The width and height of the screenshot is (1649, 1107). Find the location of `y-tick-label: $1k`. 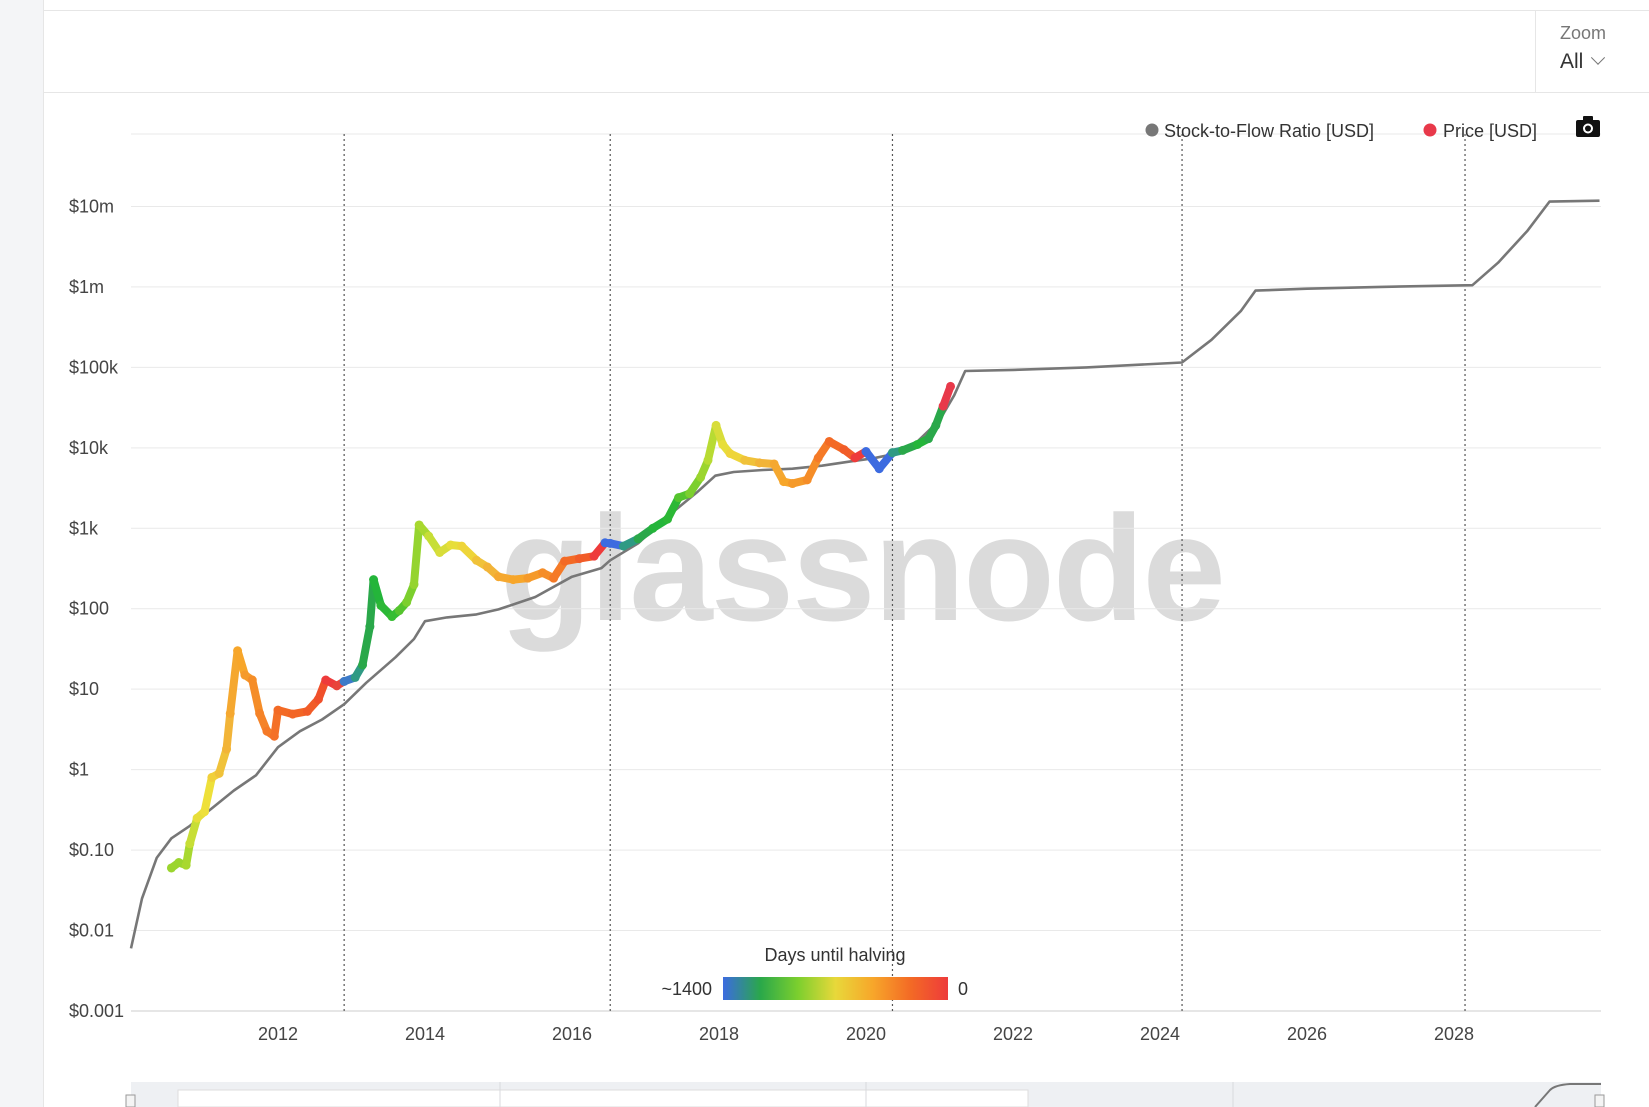

y-tick-label: $1k is located at coordinates (84, 528).